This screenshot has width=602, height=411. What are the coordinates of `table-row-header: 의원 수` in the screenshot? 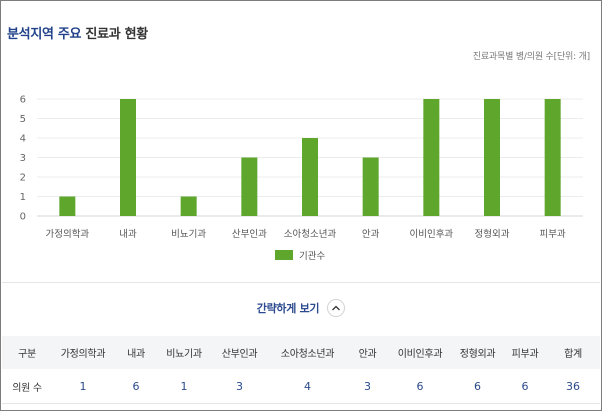 It's located at (27, 386).